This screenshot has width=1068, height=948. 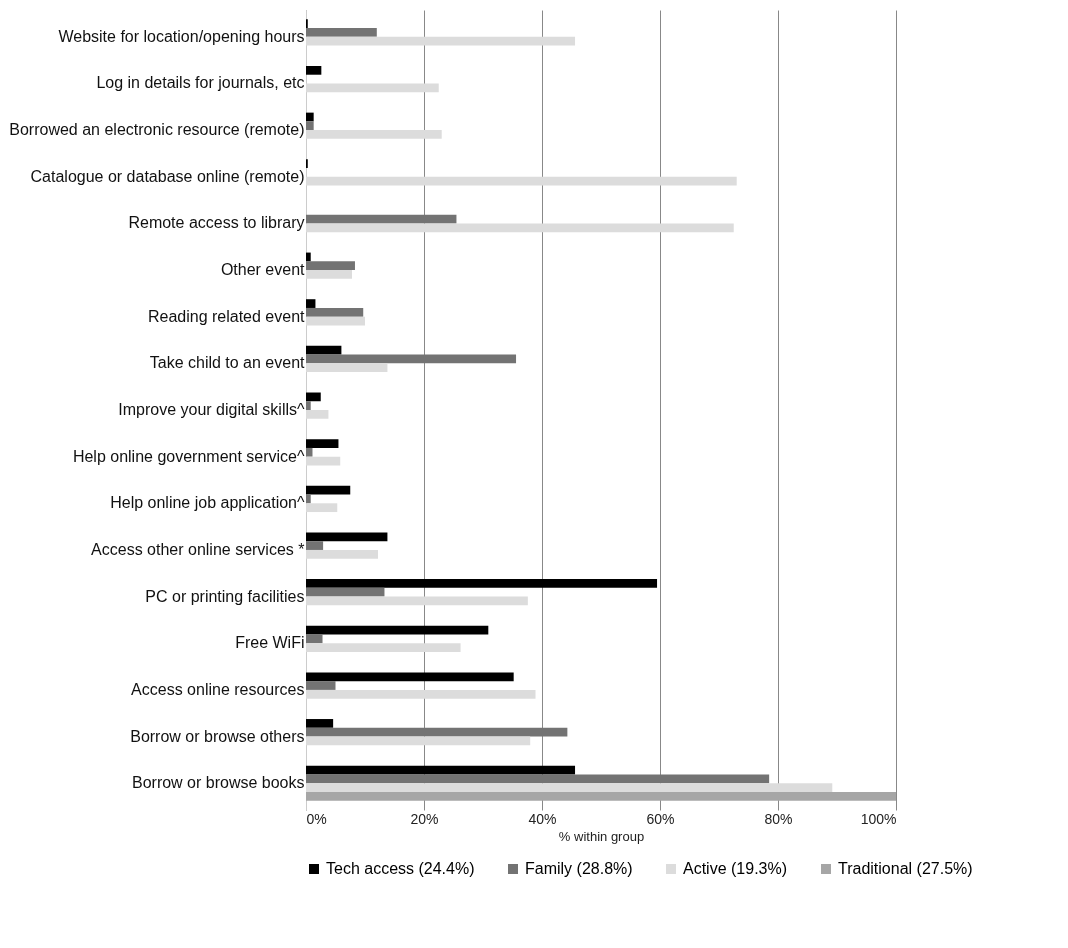 What do you see at coordinates (207, 503) in the screenshot?
I see `y-tick-label: Help online job application^` at bounding box center [207, 503].